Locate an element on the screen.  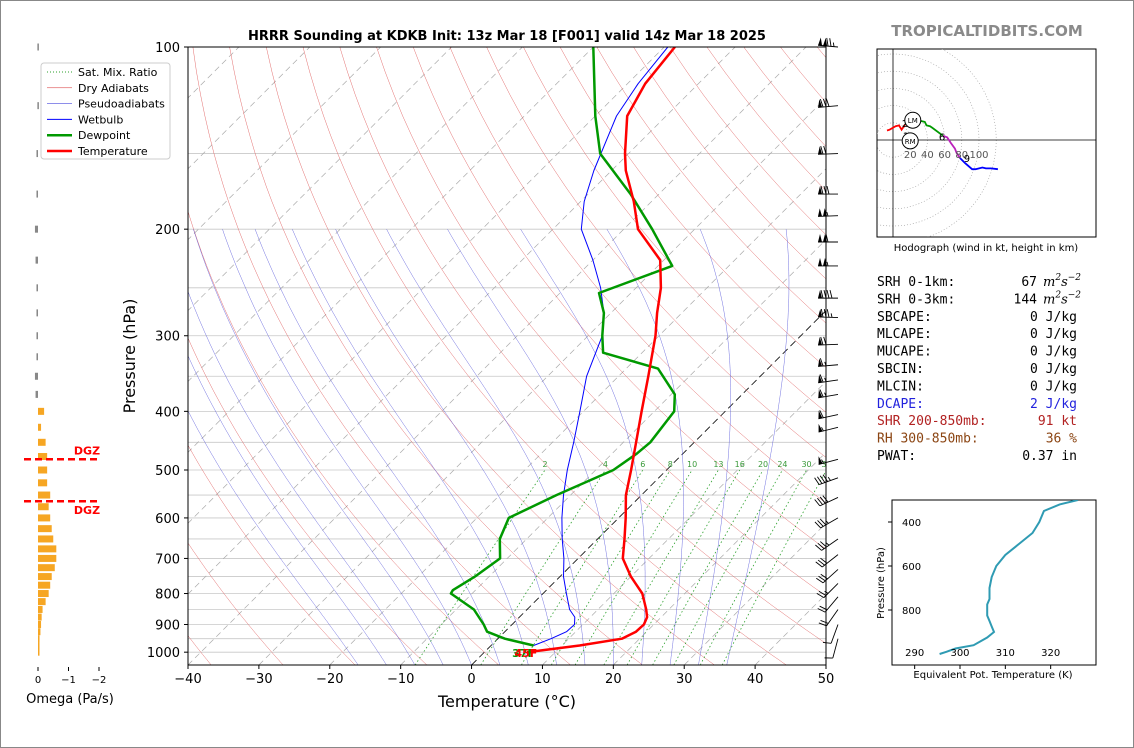
x-tick-label: 50 is located at coordinates (826, 679).